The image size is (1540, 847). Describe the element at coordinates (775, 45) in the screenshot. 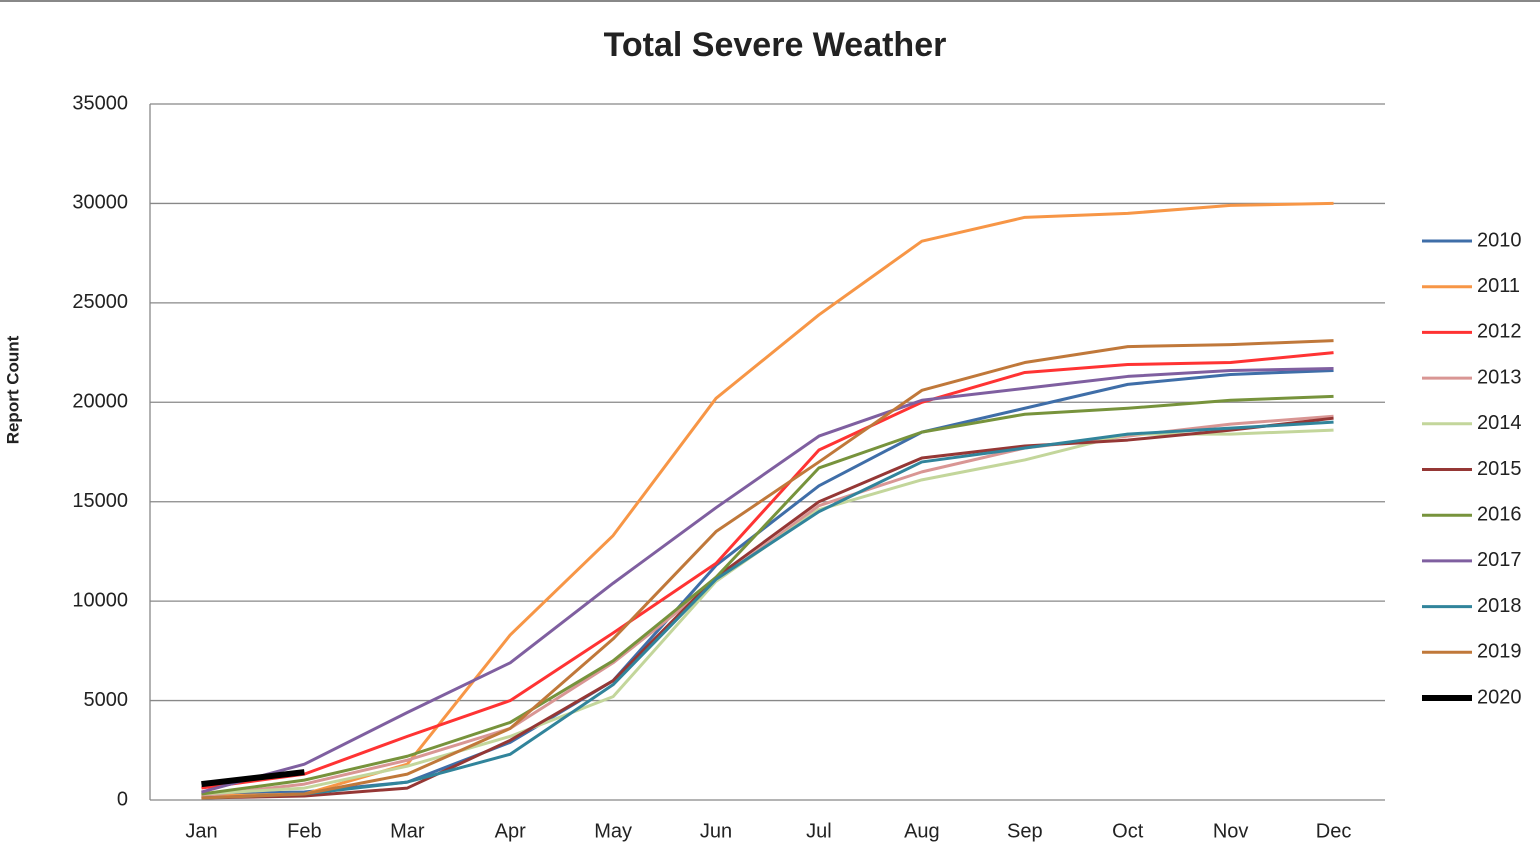

I see `chart-title: Total Severe Weather` at that location.